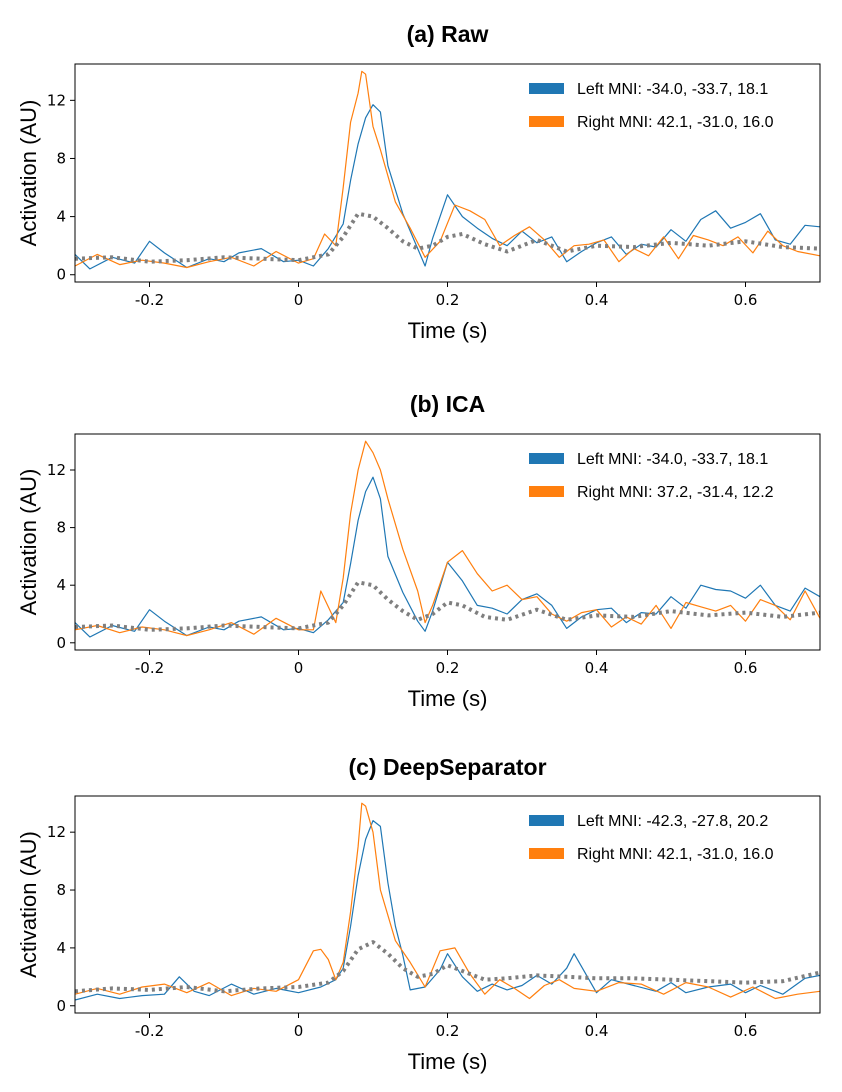 This screenshot has height=1092, width=842. I want to click on legend-label-right: Right MNI: 37.2, -31.4, 12.2, so click(675, 492).